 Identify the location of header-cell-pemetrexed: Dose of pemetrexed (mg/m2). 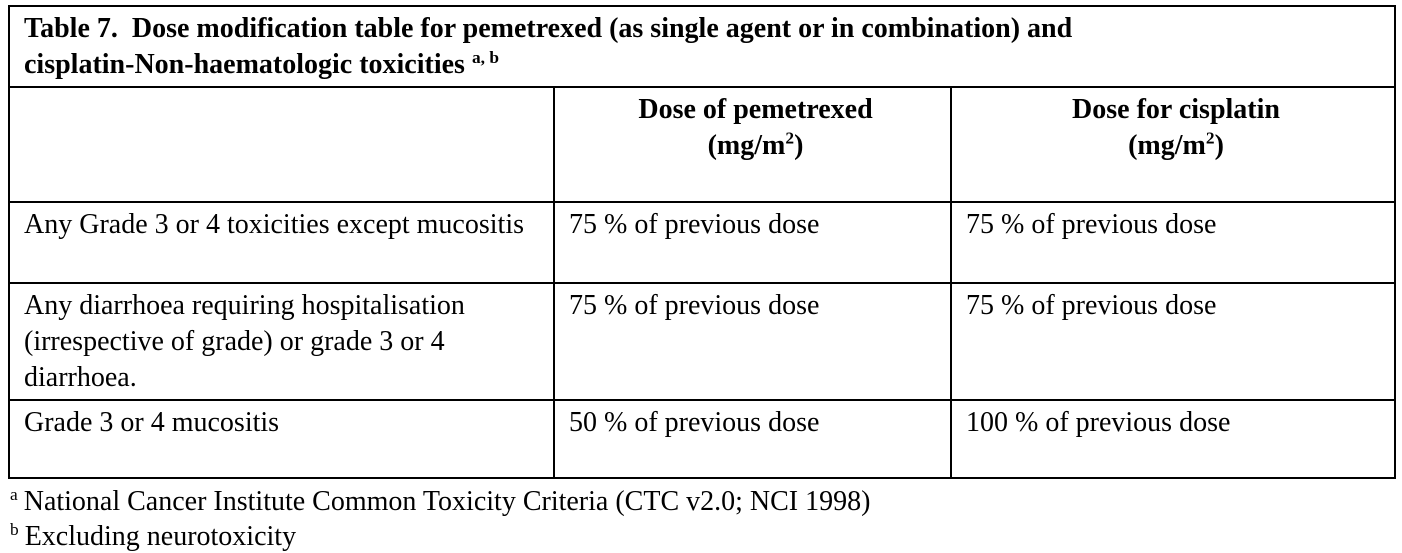
(752, 144).